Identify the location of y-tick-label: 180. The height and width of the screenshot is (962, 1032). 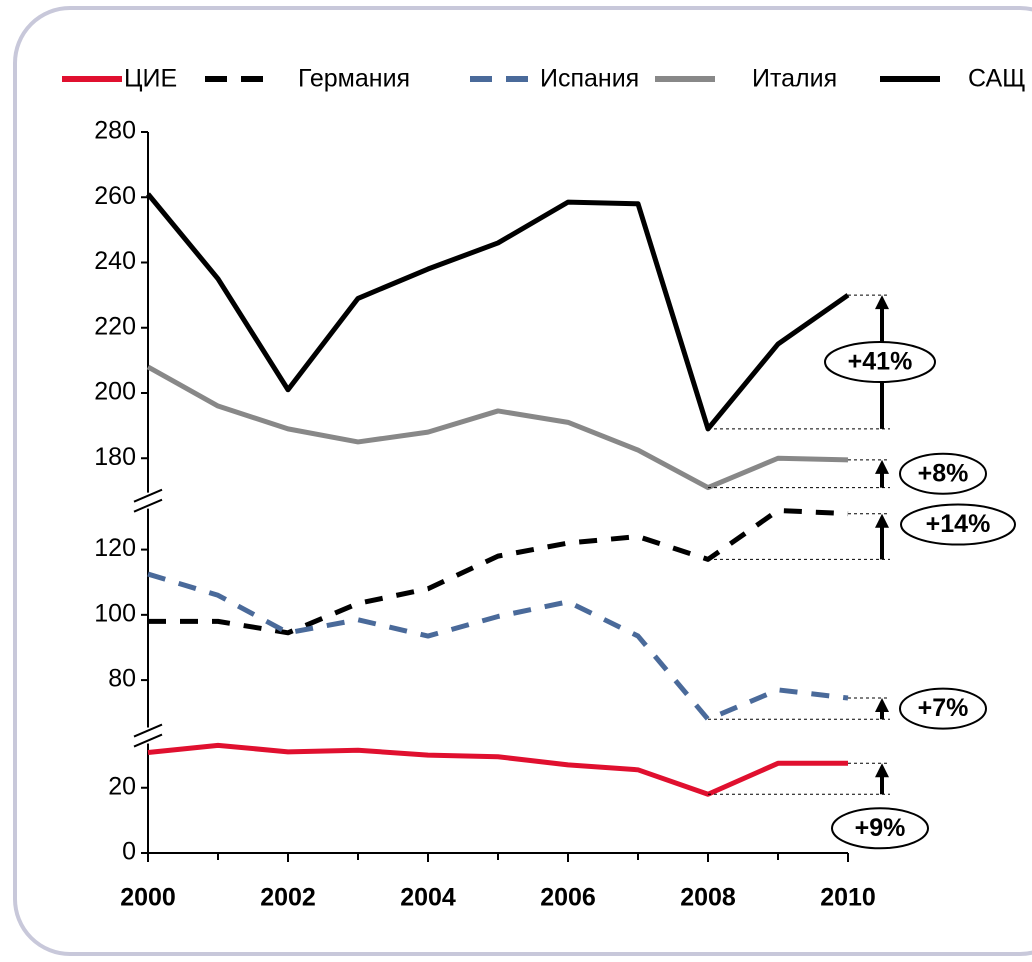
(115, 457).